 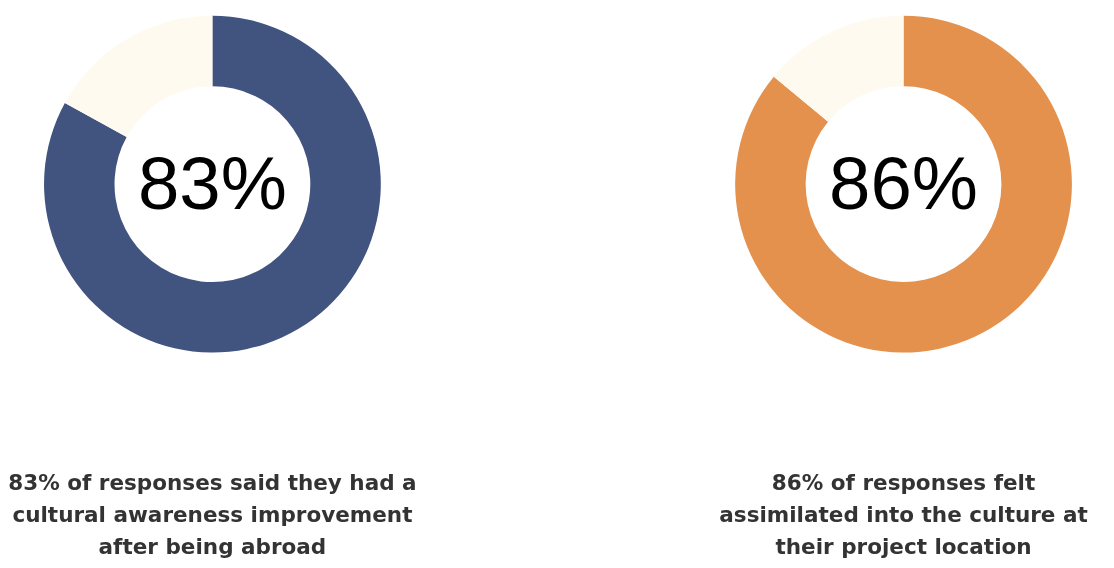 I want to click on data-label: 86%, so click(x=903, y=183).